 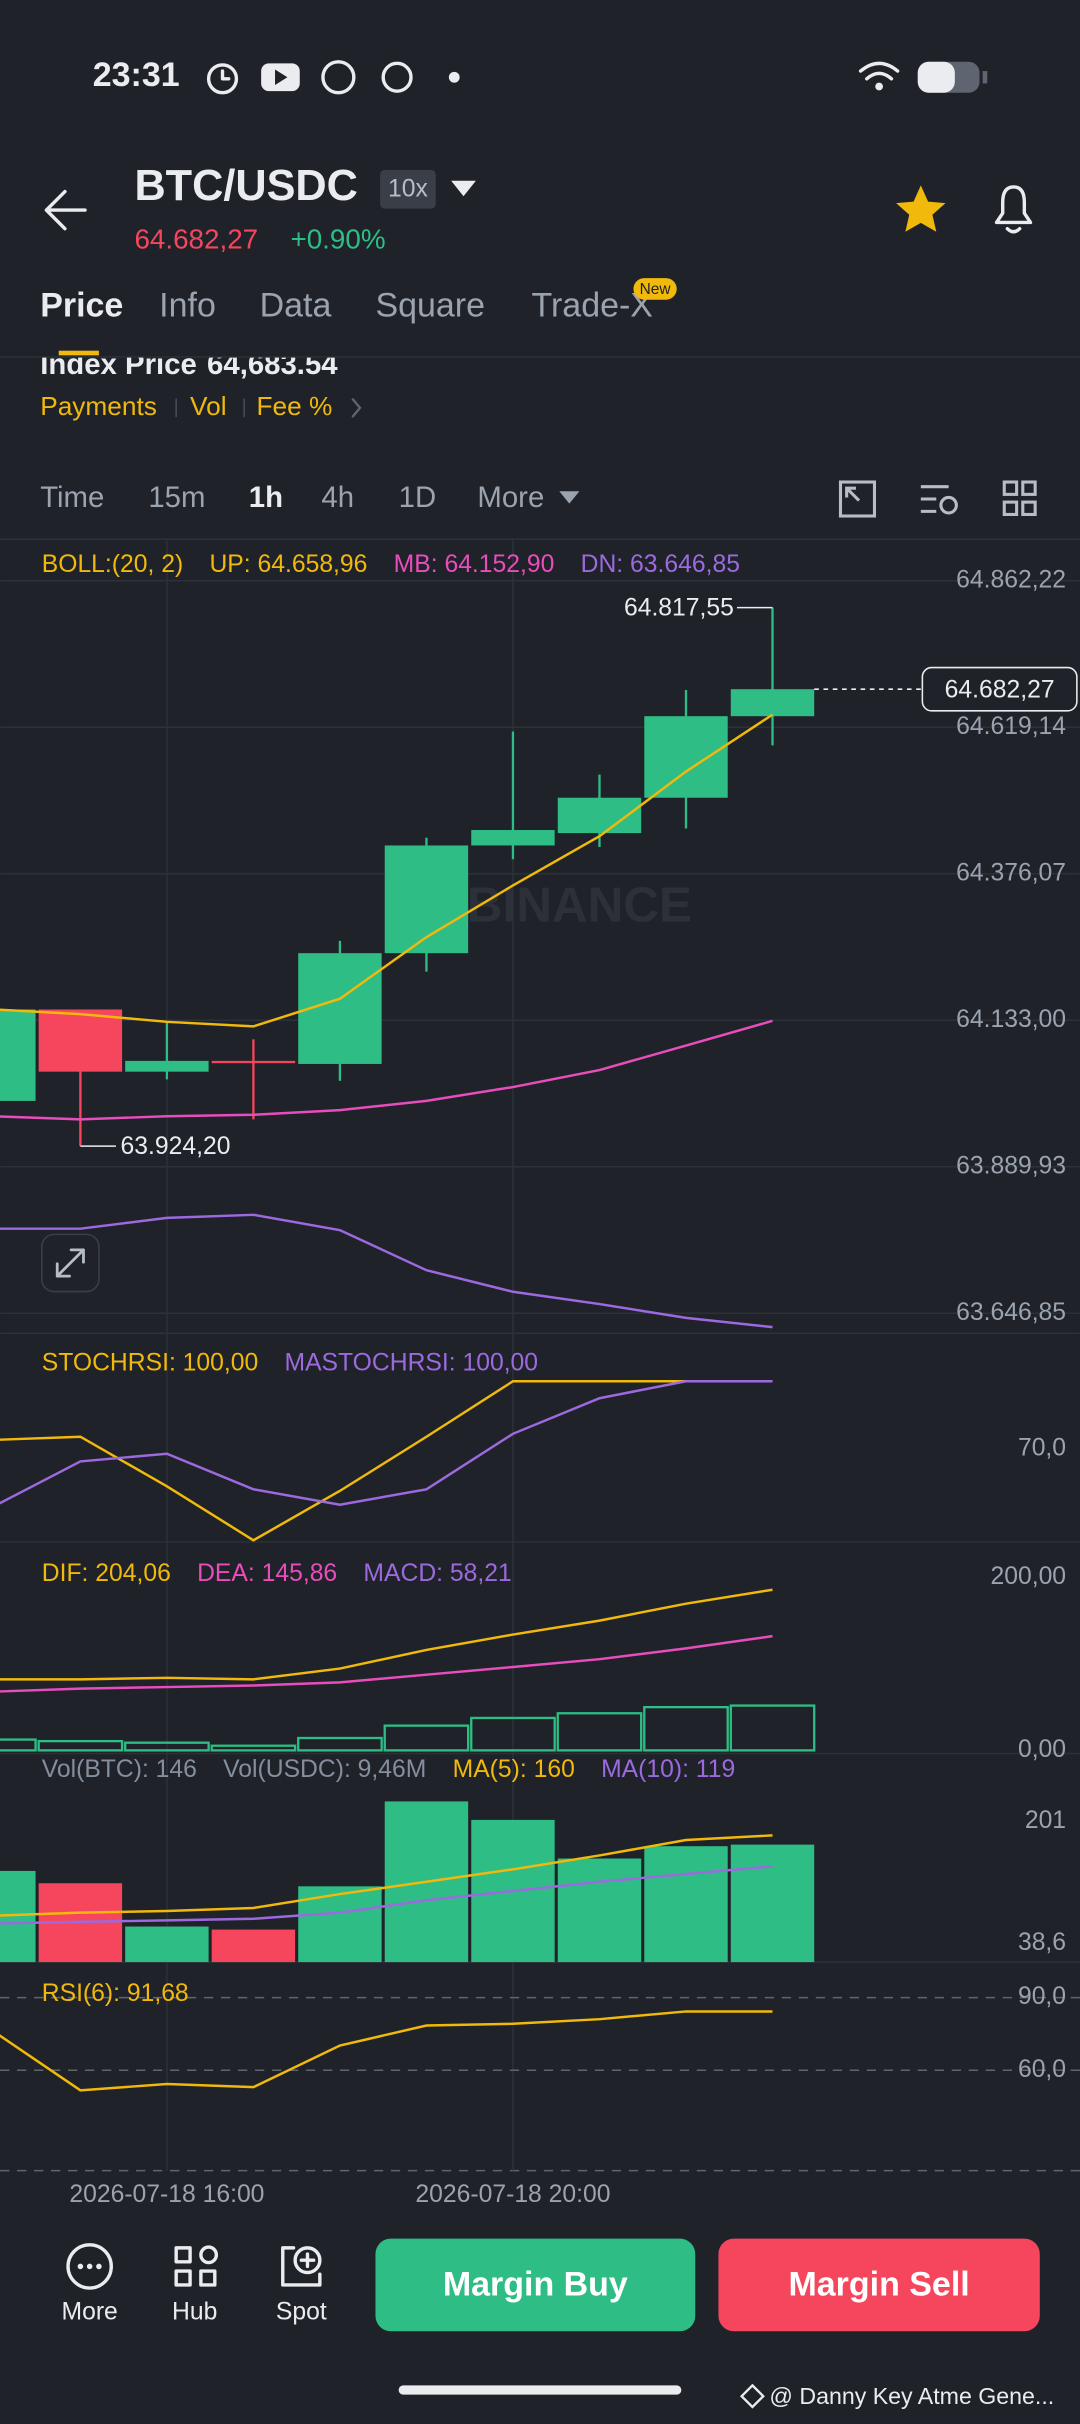 I want to click on y-tick-label: 0,00, so click(x=1042, y=1749).